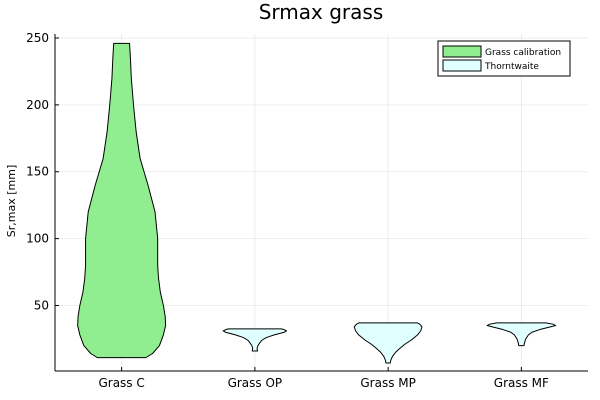 This screenshot has width=600, height=400. What do you see at coordinates (511, 67) in the screenshot?
I see `legend-label-thorntwaite: Thorntwaite` at bounding box center [511, 67].